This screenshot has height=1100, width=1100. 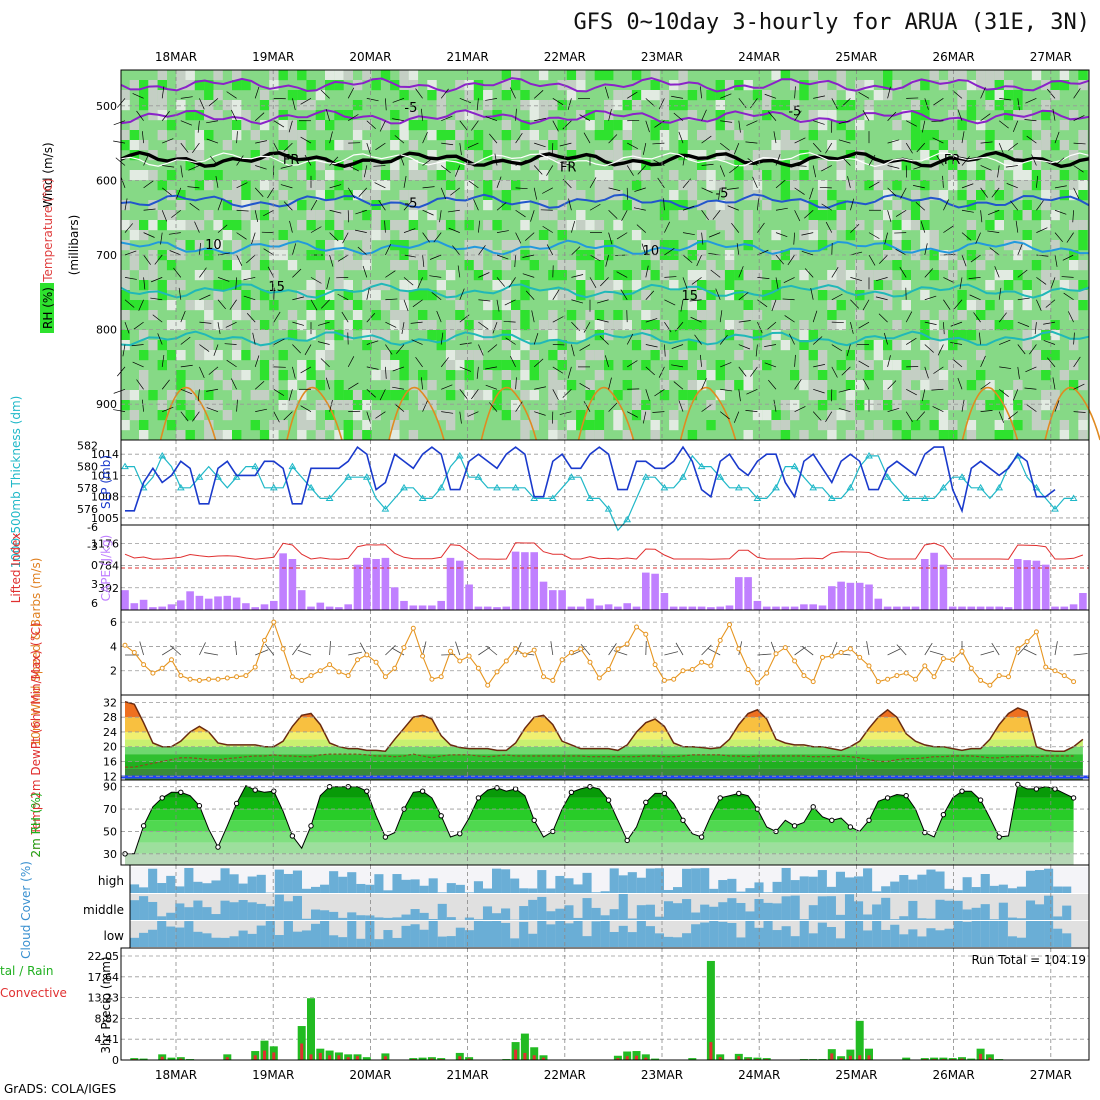 I want to click on temp-band, so click(x=604, y=758).